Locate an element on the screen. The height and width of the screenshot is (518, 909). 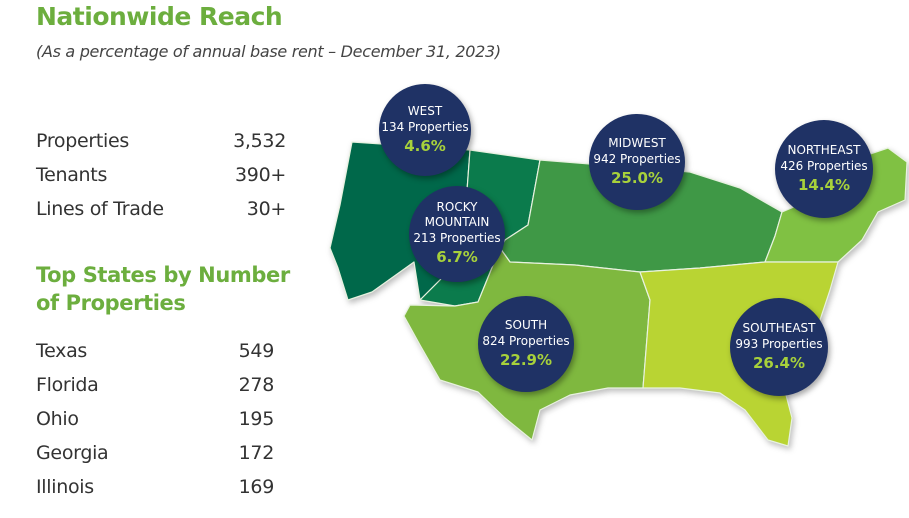
region-name: SOUTH is located at coordinates (526, 324).